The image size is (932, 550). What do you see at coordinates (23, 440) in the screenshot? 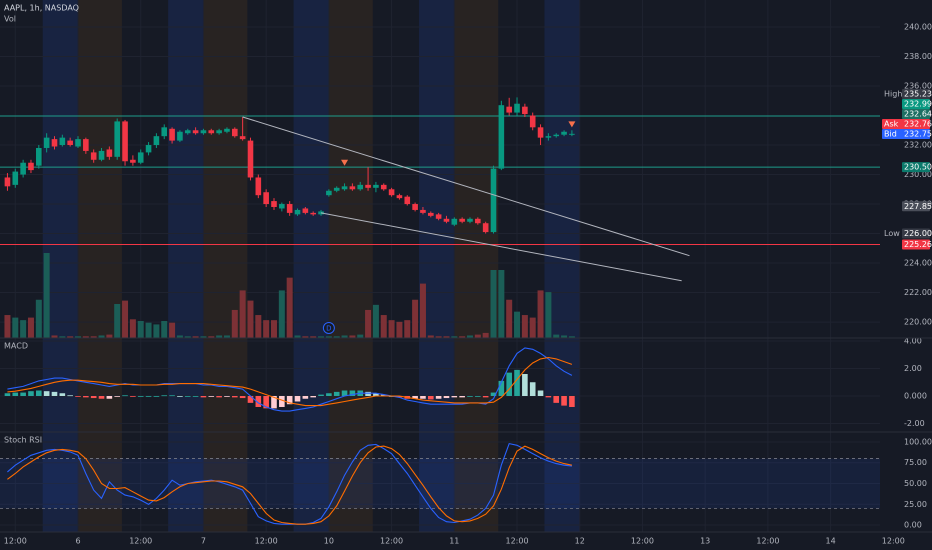
I see `pane-title: Stoch RSI` at bounding box center [23, 440].